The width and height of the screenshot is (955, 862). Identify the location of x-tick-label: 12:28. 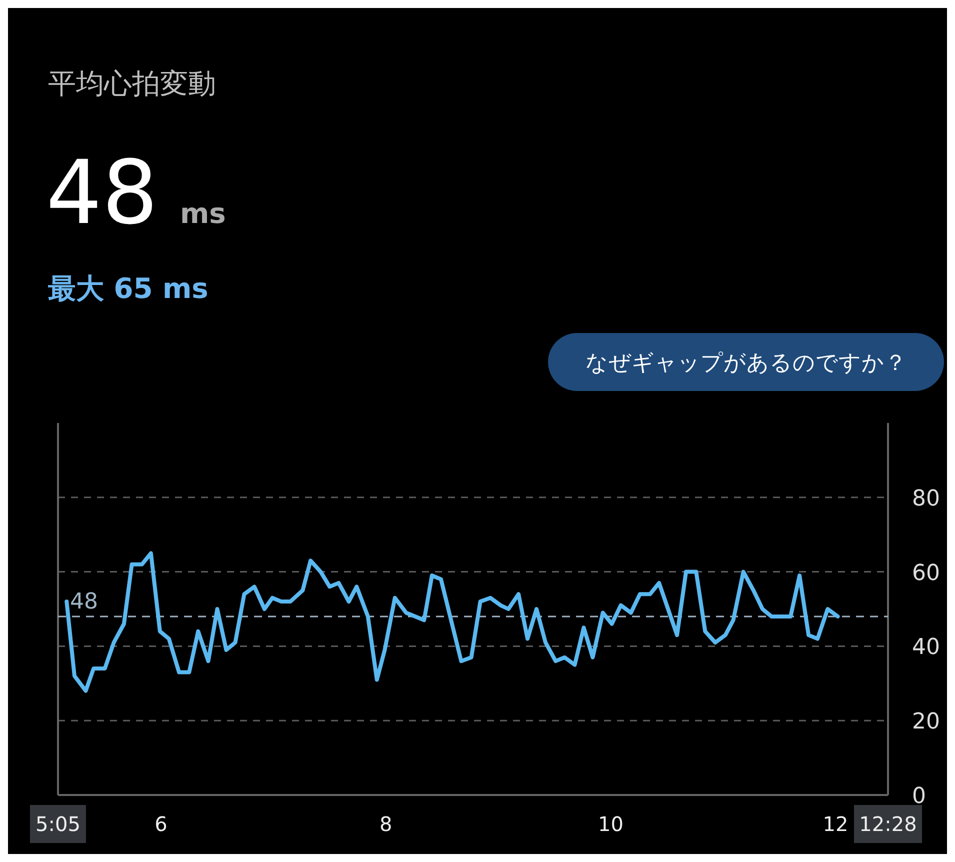
(888, 824).